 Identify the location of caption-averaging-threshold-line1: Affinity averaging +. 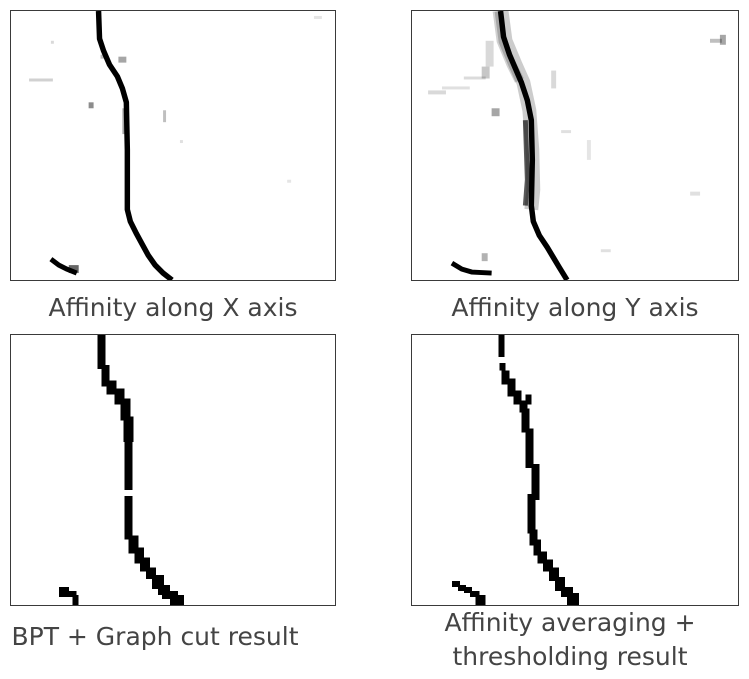
(570, 622).